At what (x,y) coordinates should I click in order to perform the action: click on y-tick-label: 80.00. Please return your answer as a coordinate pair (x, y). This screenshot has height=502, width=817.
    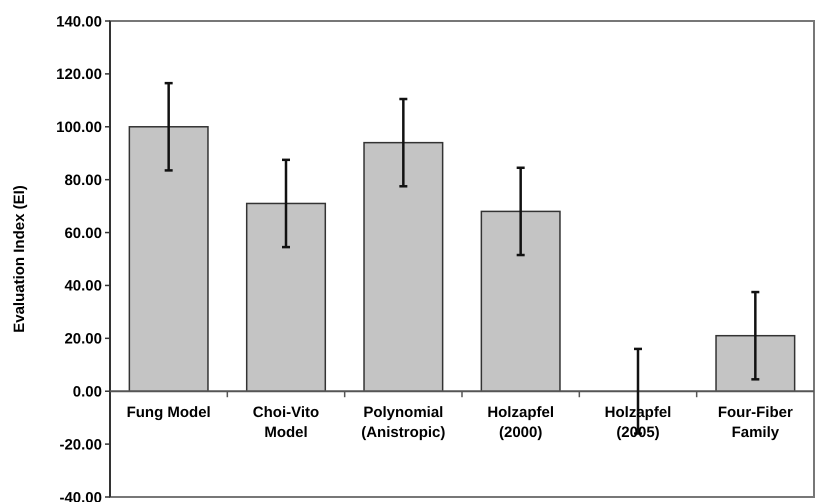
    Looking at the image, I should click on (83, 180).